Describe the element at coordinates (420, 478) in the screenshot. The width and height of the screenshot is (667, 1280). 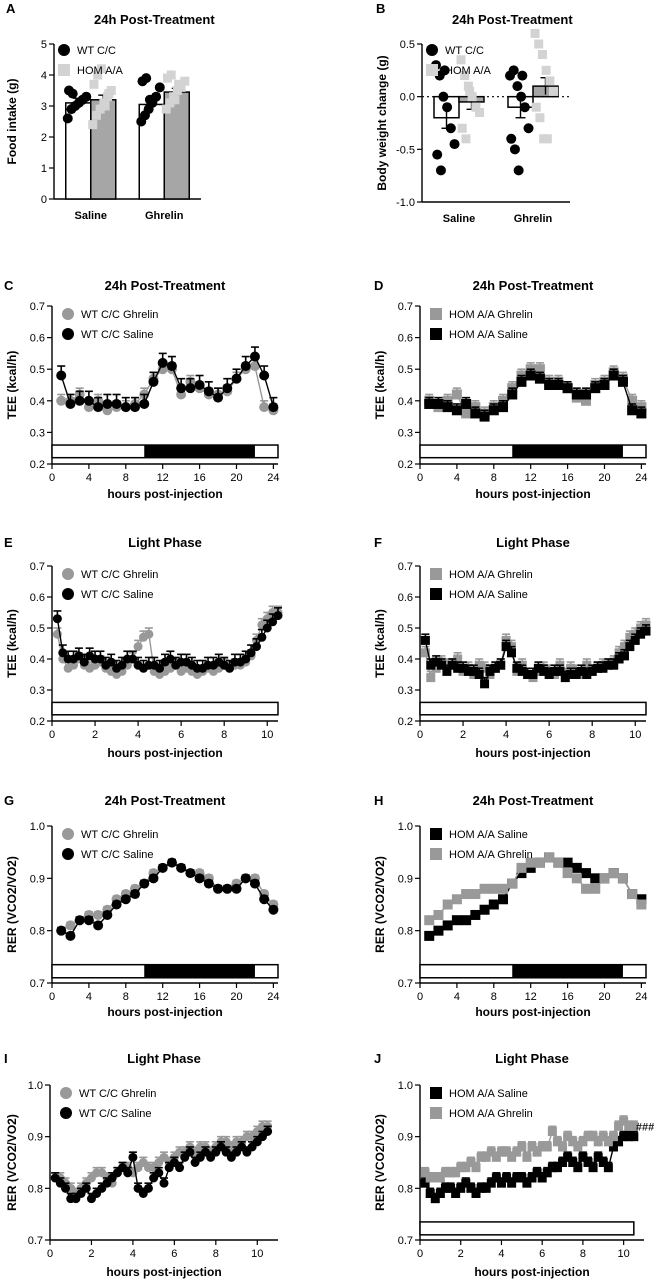
I see `x-tick-label: 0` at that location.